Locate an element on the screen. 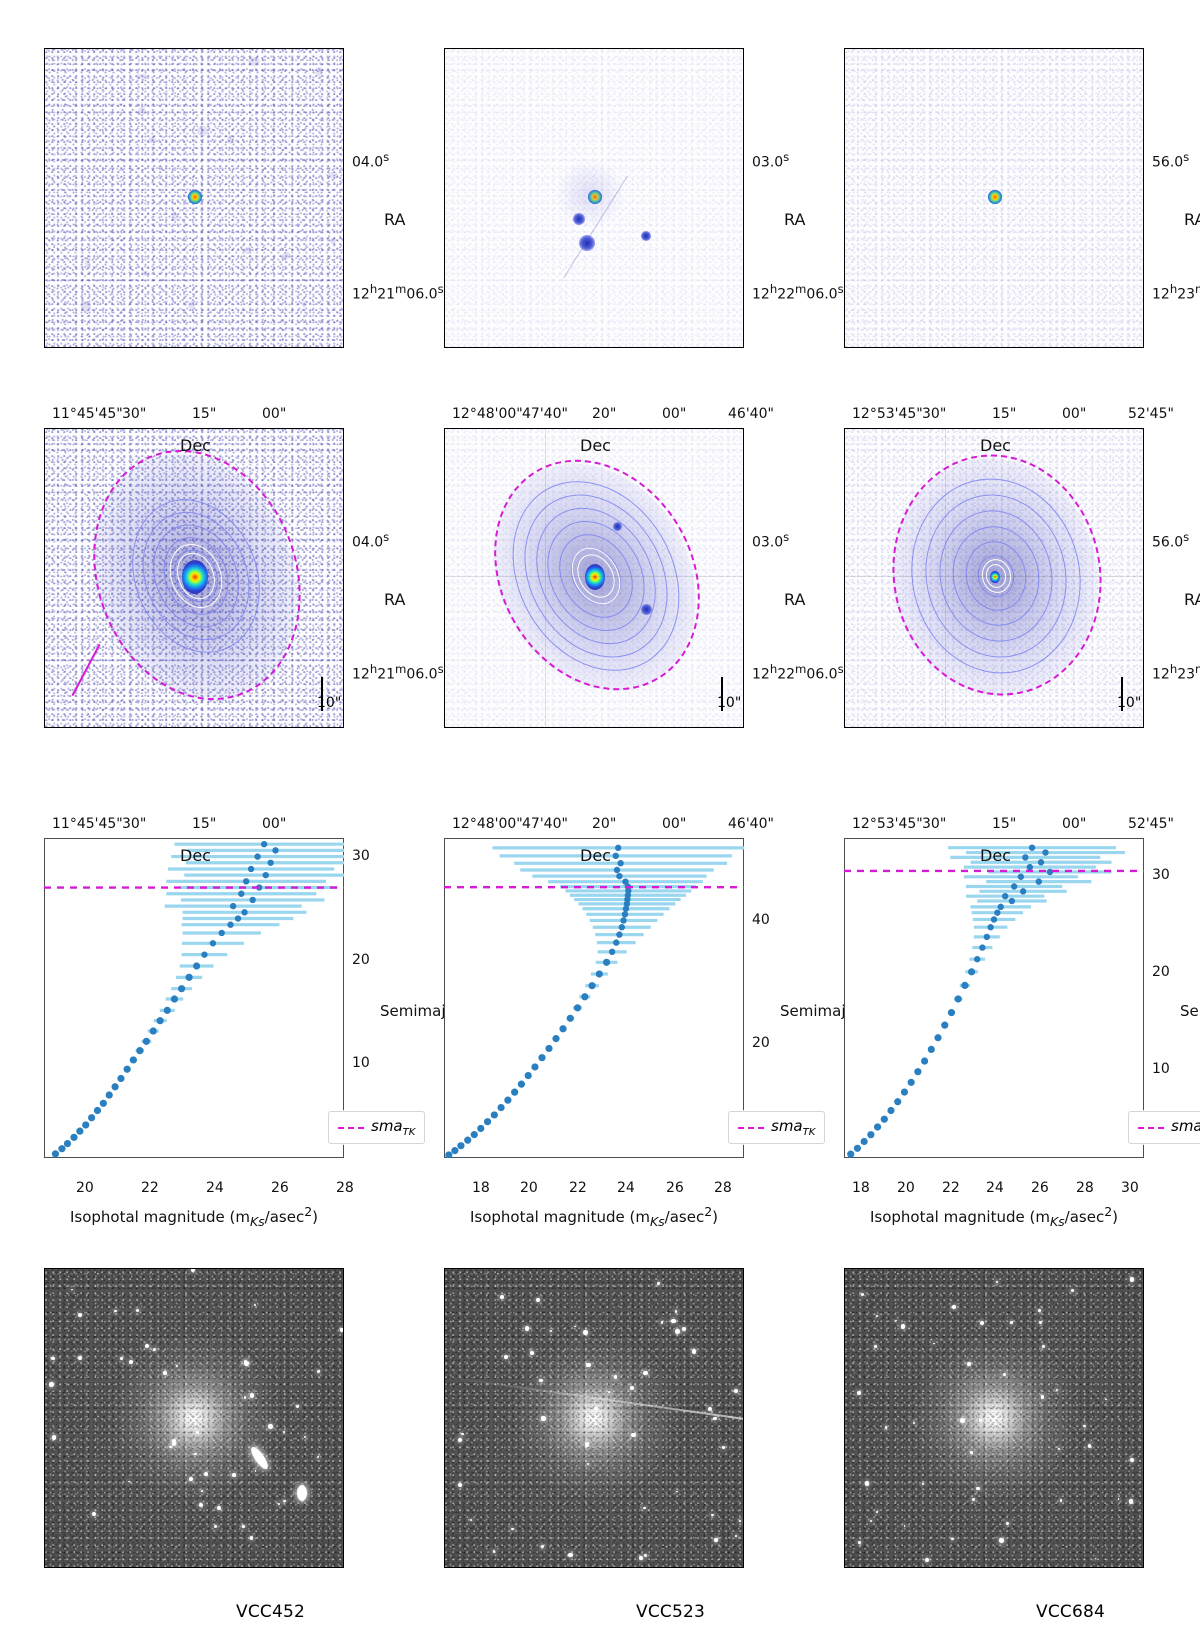 The width and height of the screenshot is (1200, 1628). ra-tick-label: 56.0s is located at coordinates (1171, 540).